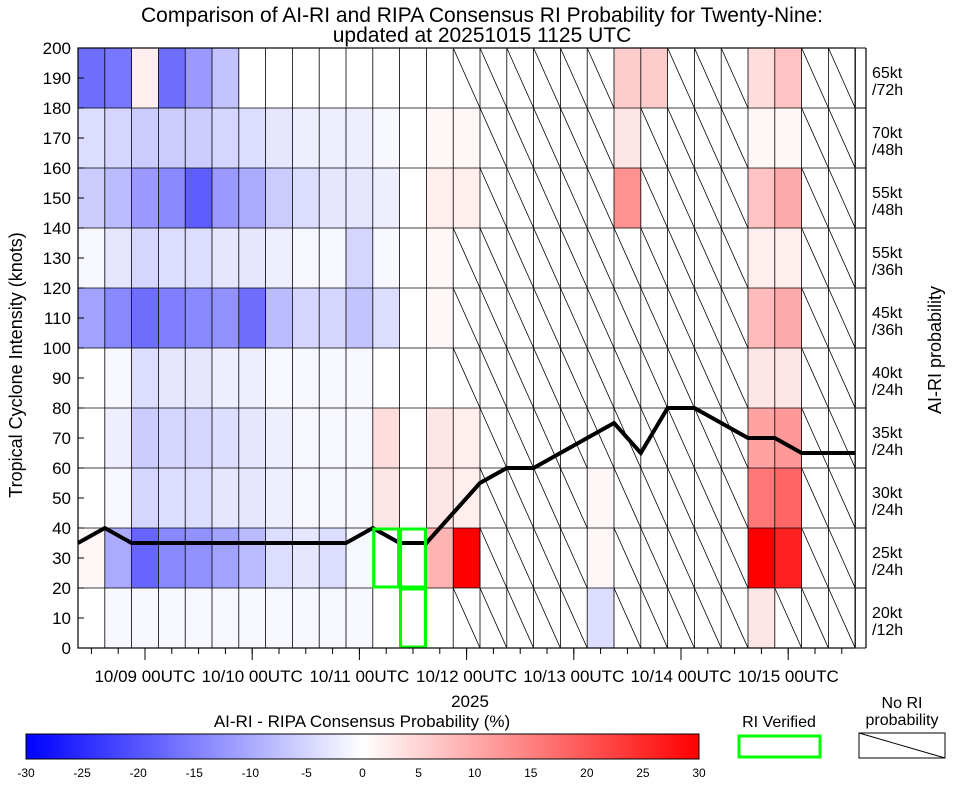 The width and height of the screenshot is (964, 786). I want to click on legend-no-ri-label-line2: probability, so click(902, 720).